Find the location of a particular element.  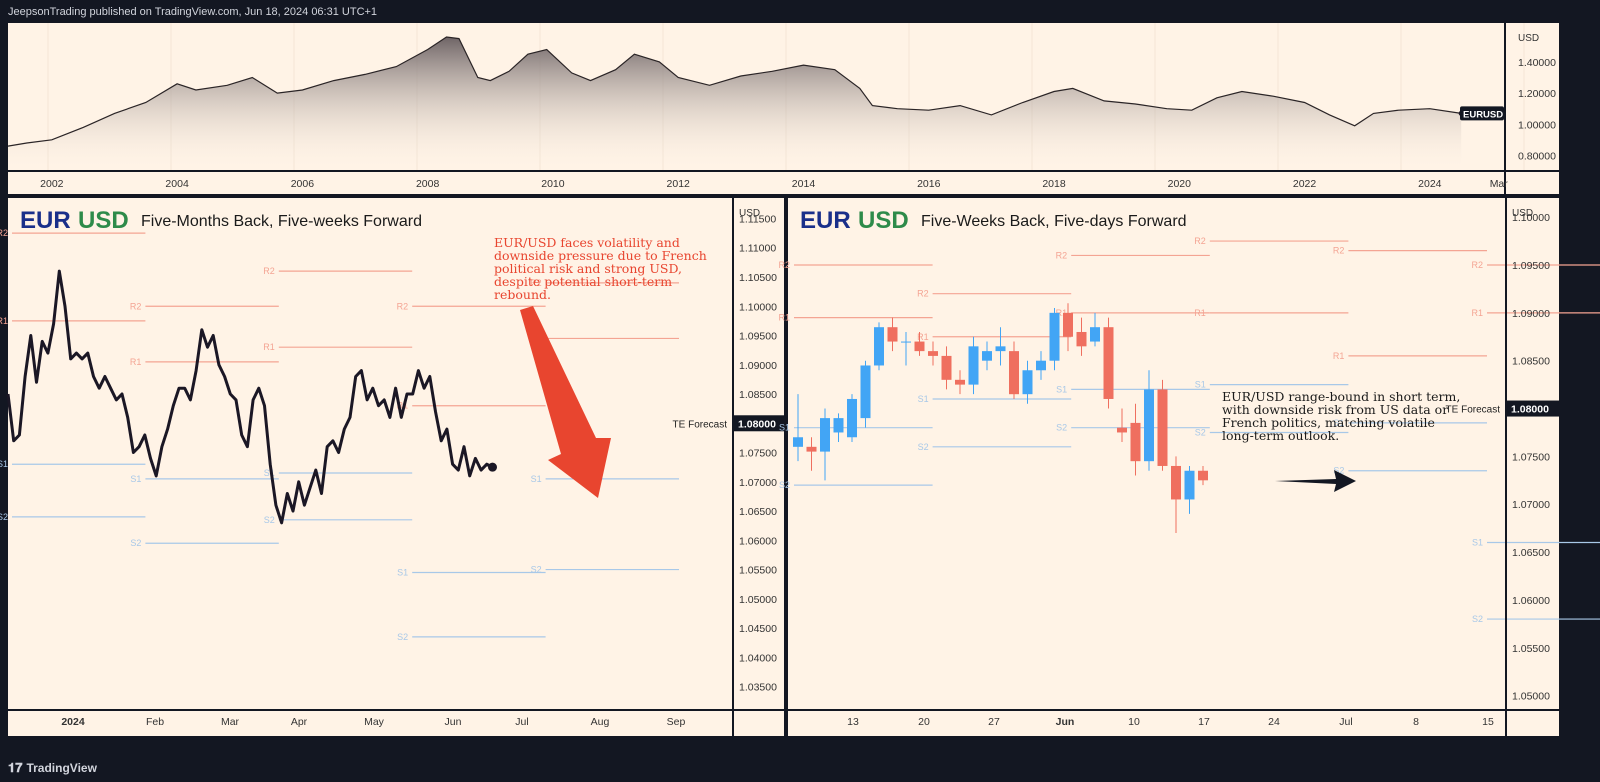

y-tick-label: 1.06000 is located at coordinates (1531, 601).